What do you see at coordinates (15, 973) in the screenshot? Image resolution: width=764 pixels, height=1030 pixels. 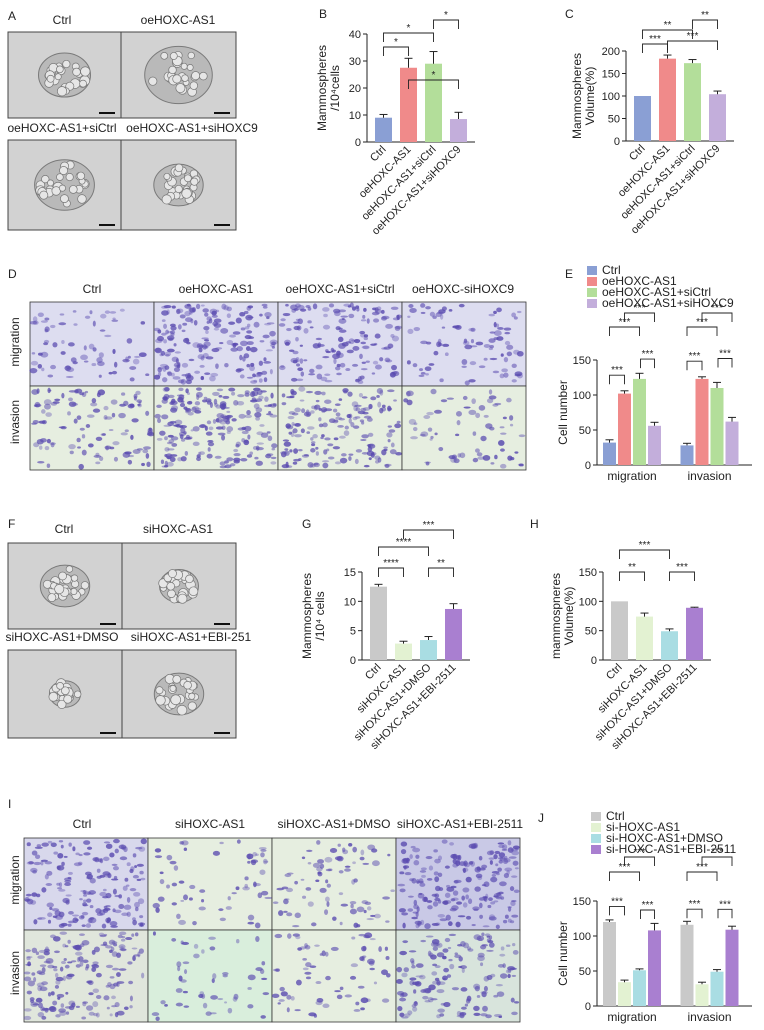 I see `panel-i-row-invasion: invasion` at bounding box center [15, 973].